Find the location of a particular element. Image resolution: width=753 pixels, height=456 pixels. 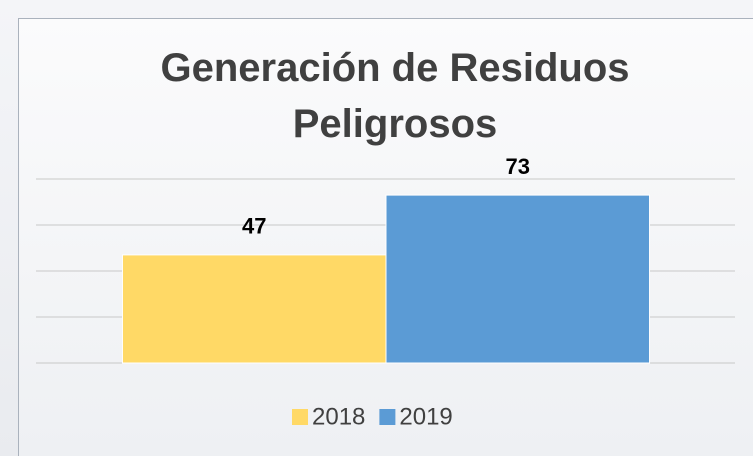

value-label: 73 is located at coordinates (518, 166).